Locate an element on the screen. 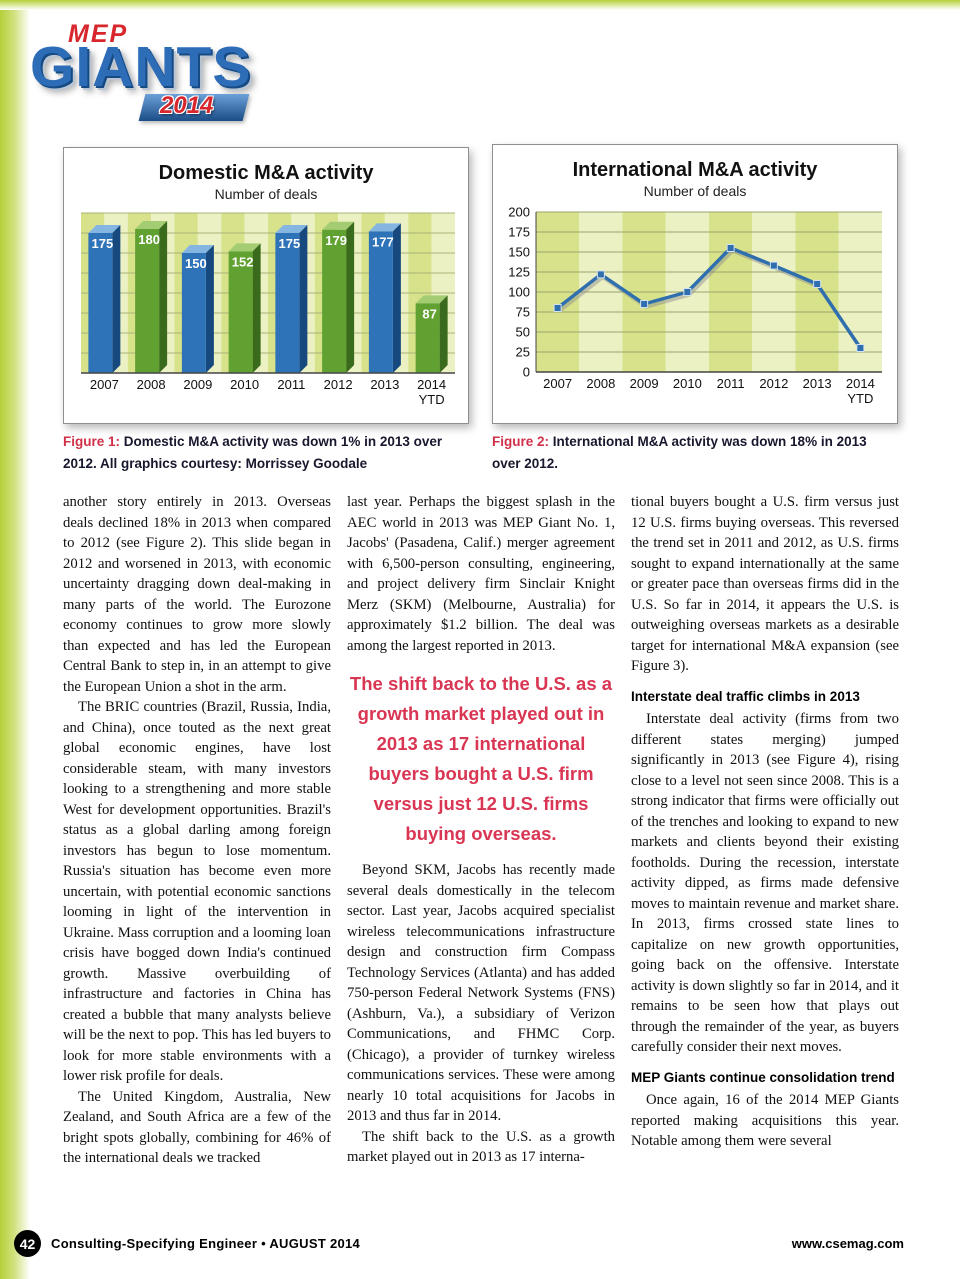 The height and width of the screenshot is (1279, 960). svg-text: 180 is located at coordinates (149, 239).